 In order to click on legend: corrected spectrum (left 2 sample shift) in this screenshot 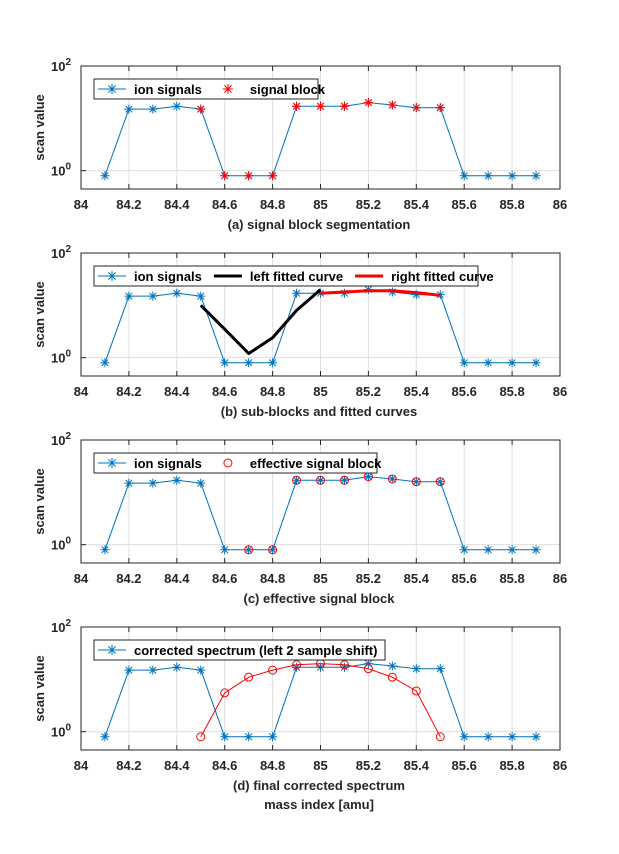, I will do `click(239, 650)`.